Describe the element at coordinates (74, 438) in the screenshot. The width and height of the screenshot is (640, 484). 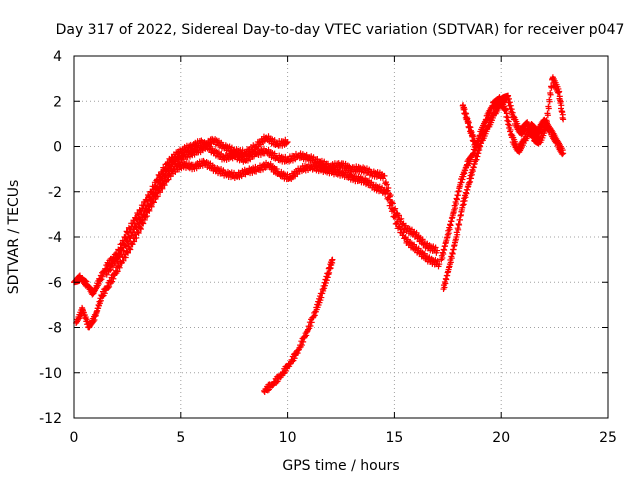
I see `x-tick-label: 0` at that location.